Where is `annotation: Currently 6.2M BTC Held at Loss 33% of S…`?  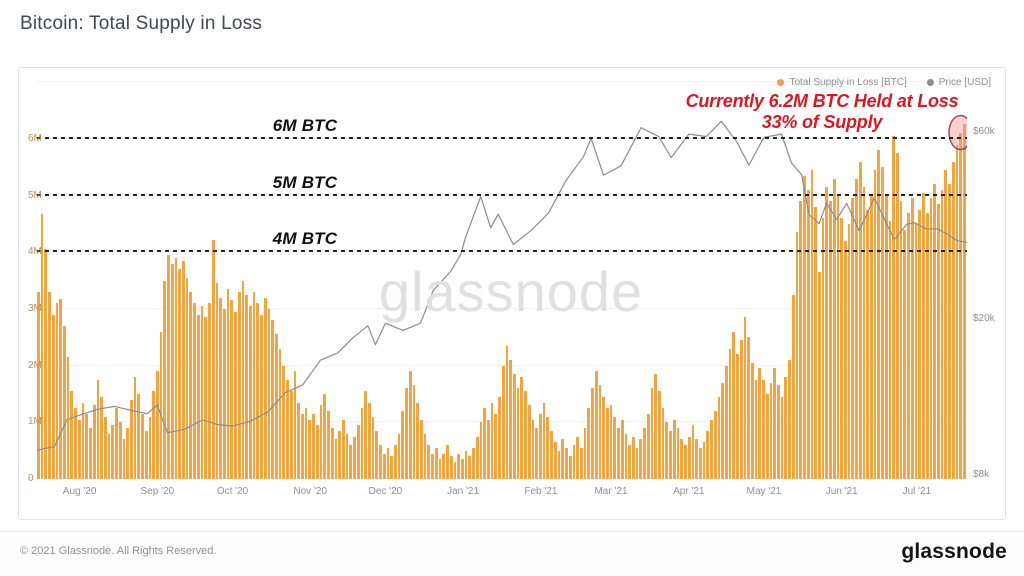
annotation: Currently 6.2M BTC Held at Loss 33% of S… is located at coordinates (822, 112).